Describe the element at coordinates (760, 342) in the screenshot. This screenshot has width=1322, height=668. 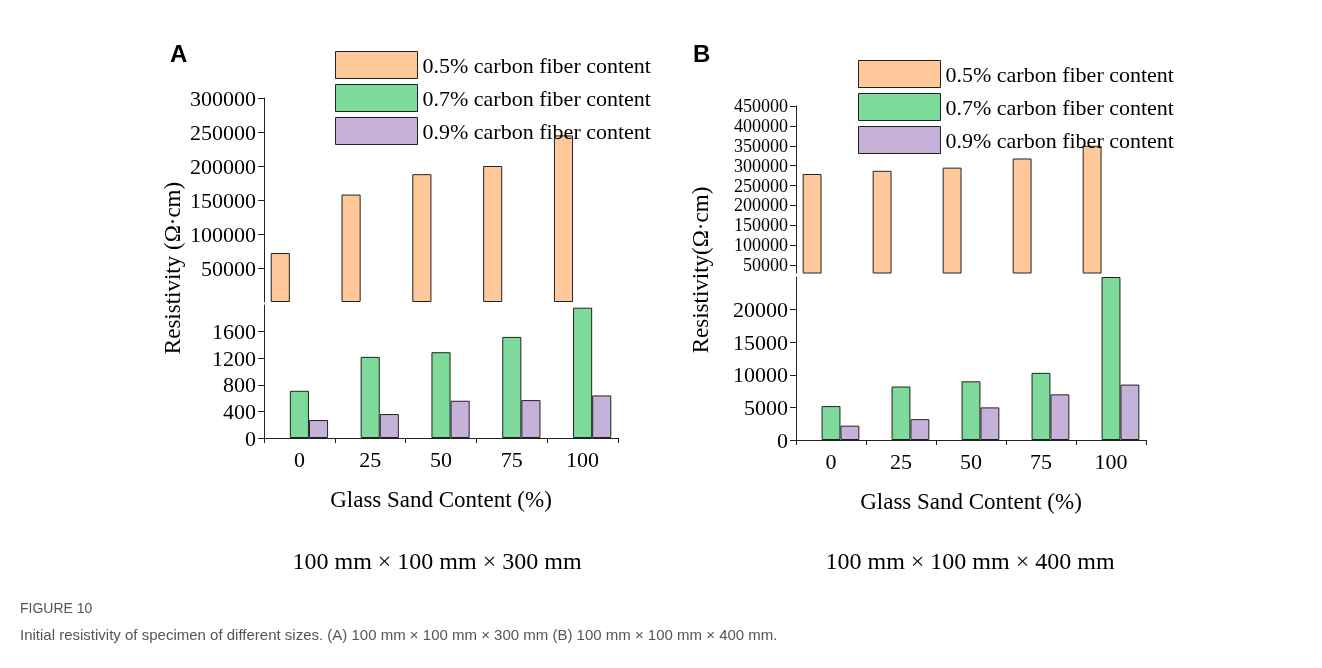
I see `y-tick-label: 15000` at that location.